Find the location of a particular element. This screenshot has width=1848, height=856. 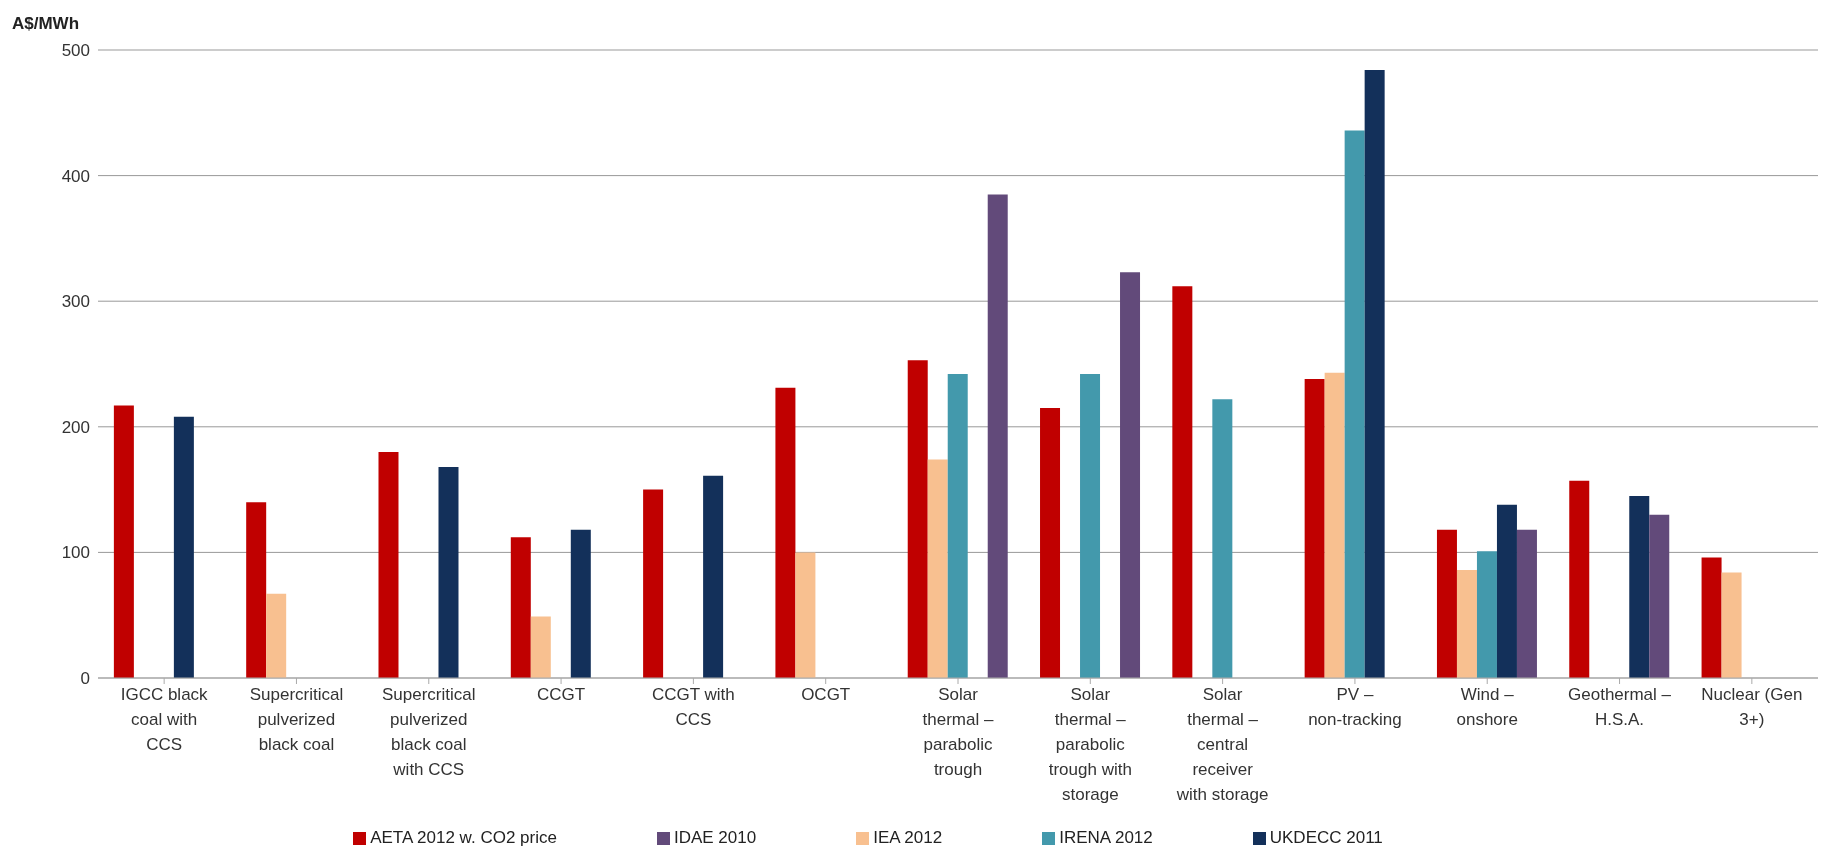

y-tick-label: 100 is located at coordinates (75, 553).